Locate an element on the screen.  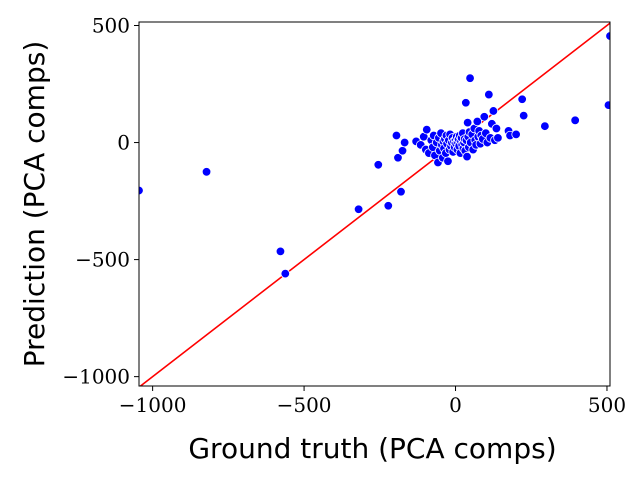
y-tick-label: −500 is located at coordinates (102, 260).